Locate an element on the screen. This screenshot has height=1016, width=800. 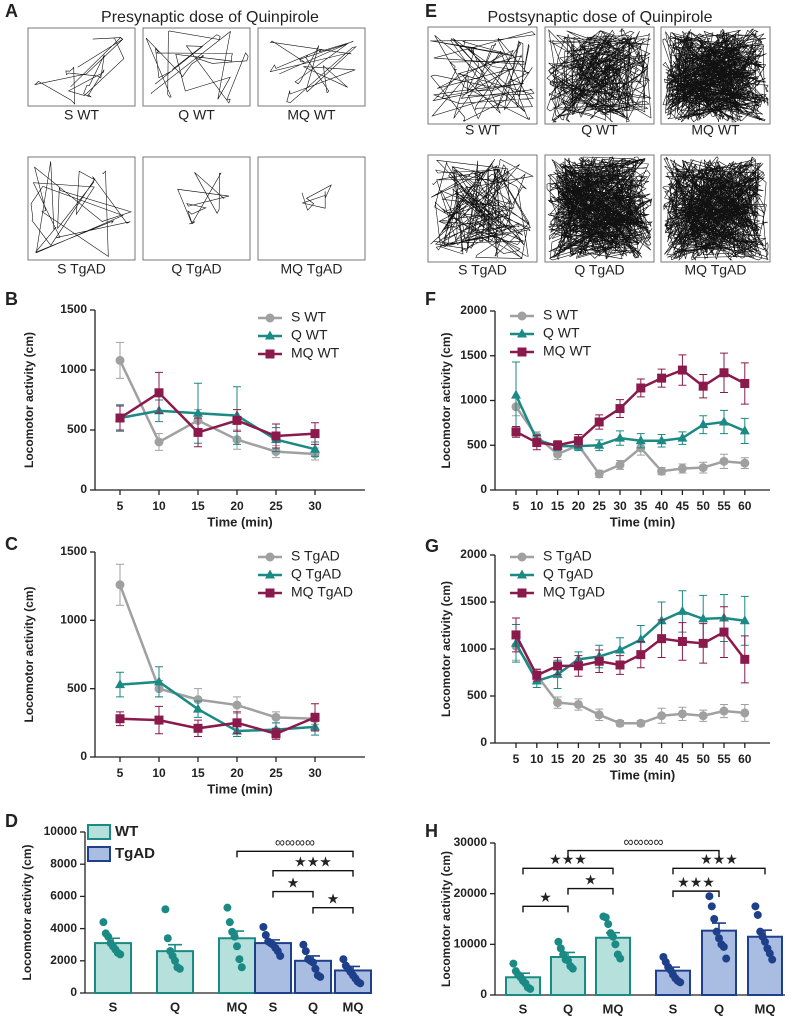
legend-label: S WT is located at coordinates (560, 315).